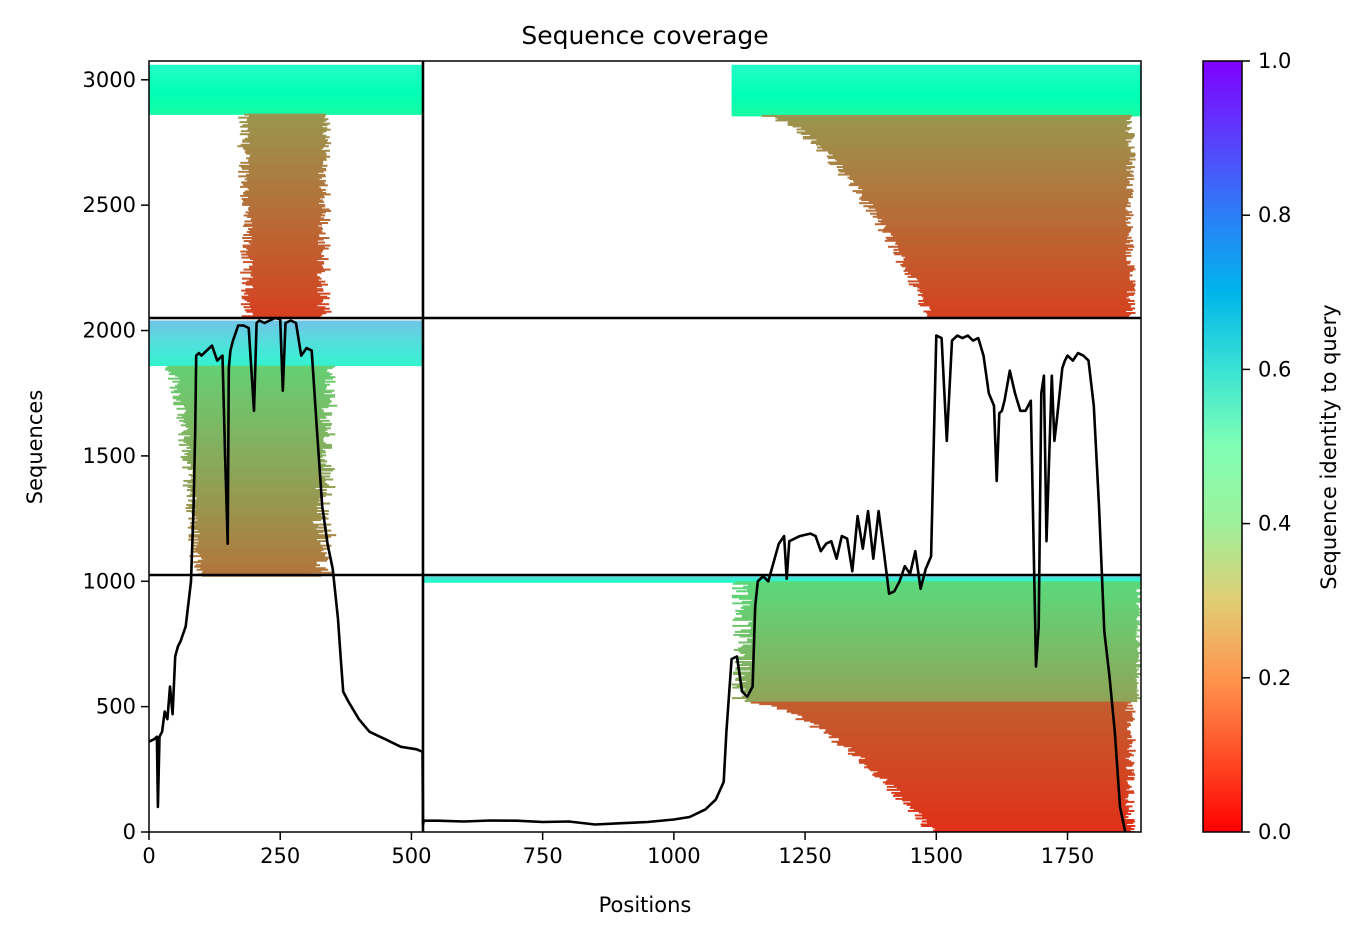 This screenshot has width=1364, height=939. Describe the element at coordinates (35, 447) in the screenshot. I see `y-axis-label: Sequences` at that location.